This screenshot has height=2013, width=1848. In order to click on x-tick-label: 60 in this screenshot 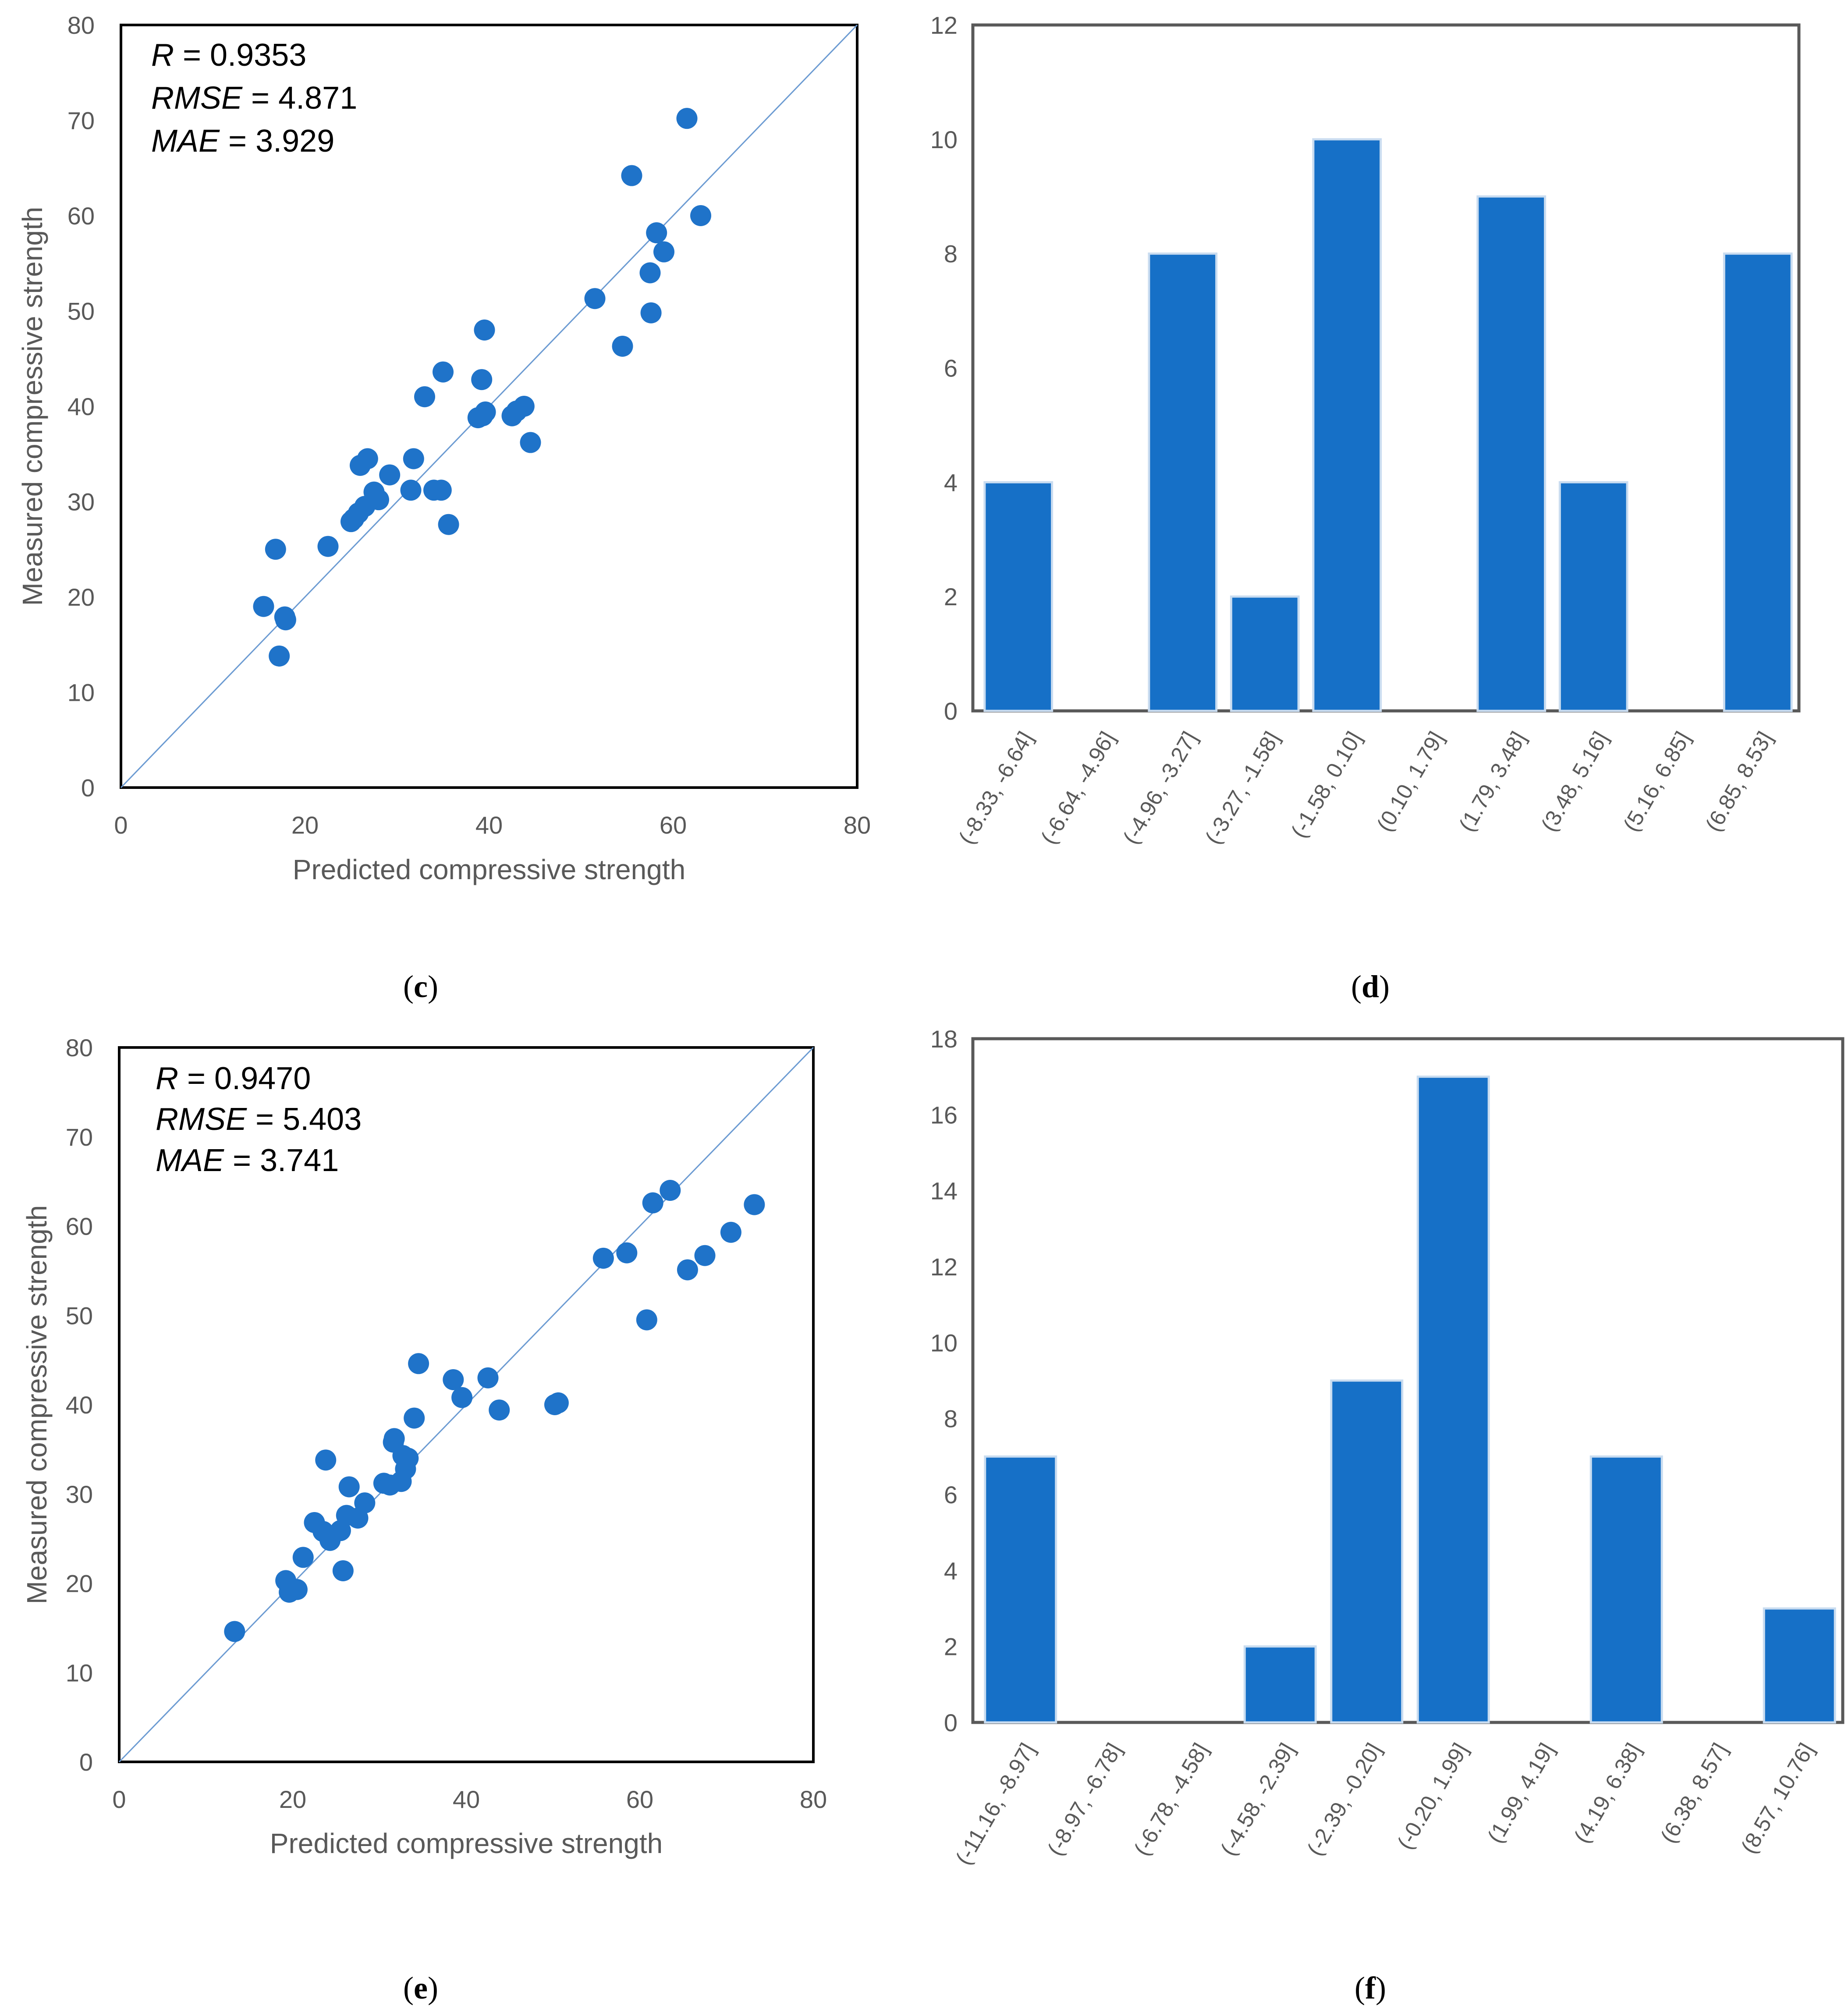, I will do `click(674, 825)`.